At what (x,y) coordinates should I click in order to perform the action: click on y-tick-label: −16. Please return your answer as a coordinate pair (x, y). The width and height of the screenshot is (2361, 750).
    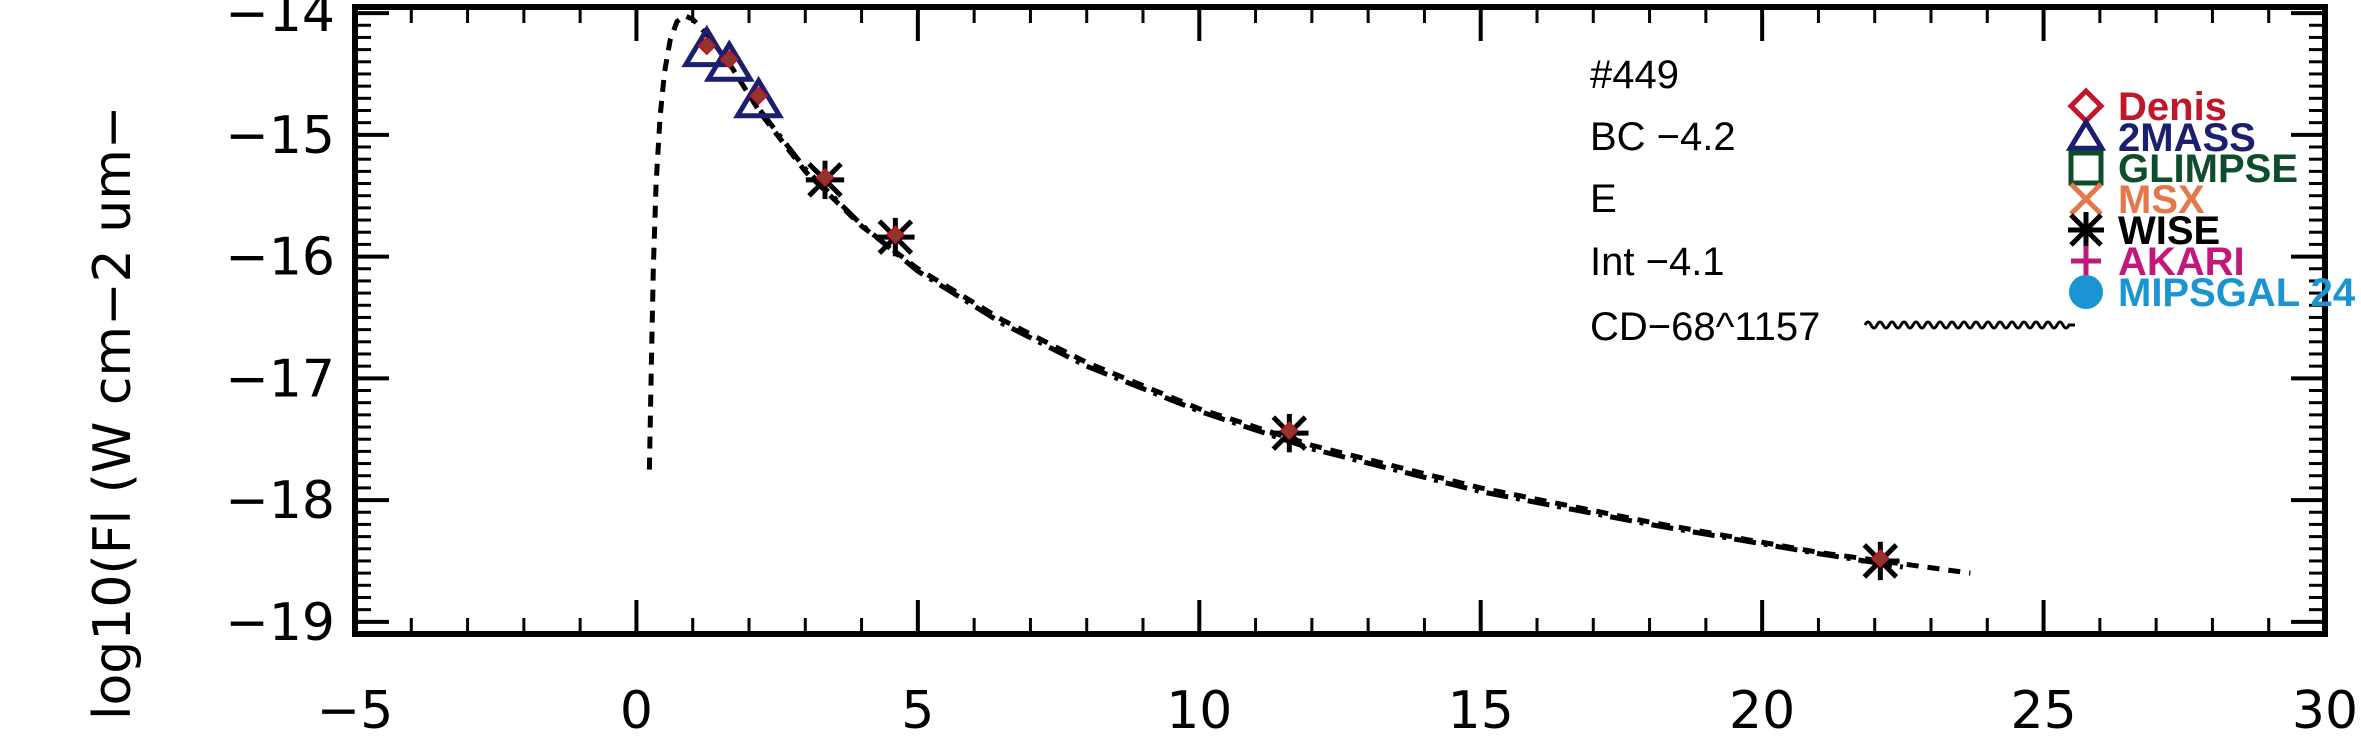
    Looking at the image, I should click on (280, 258).